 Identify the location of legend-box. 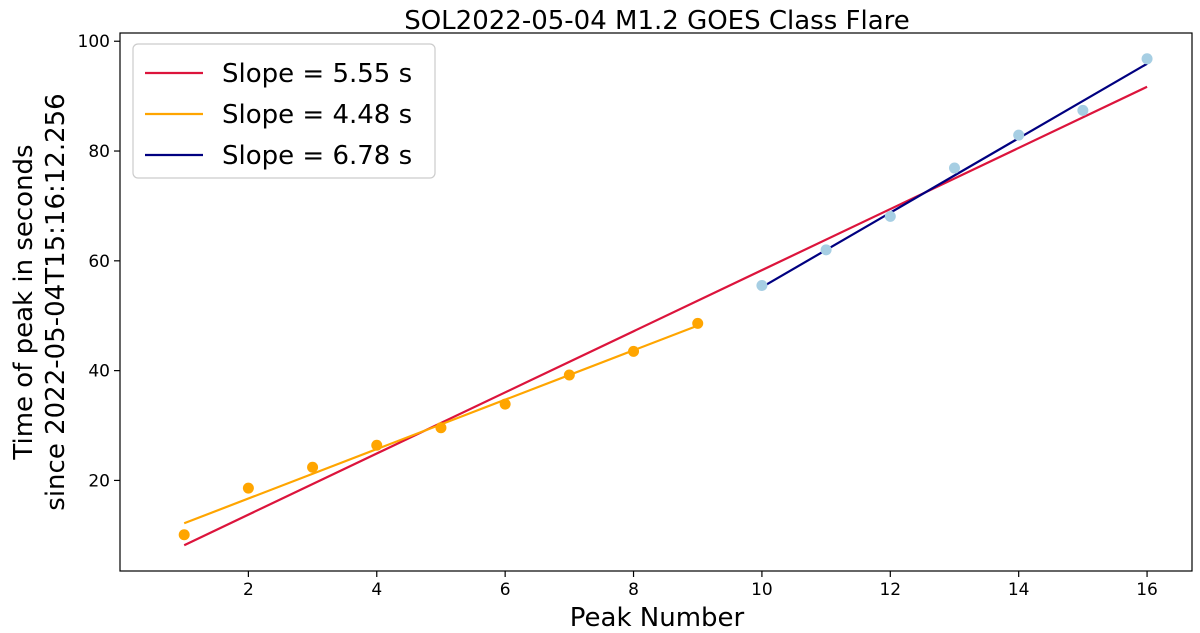
(284, 111).